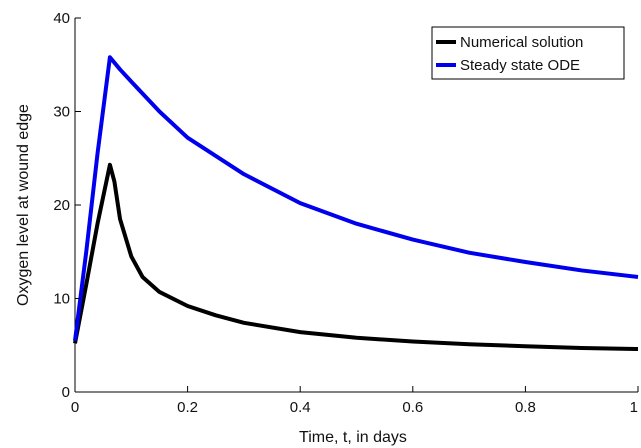  I want to click on legend: Numerical solution Steady state ODE, so click(528, 53).